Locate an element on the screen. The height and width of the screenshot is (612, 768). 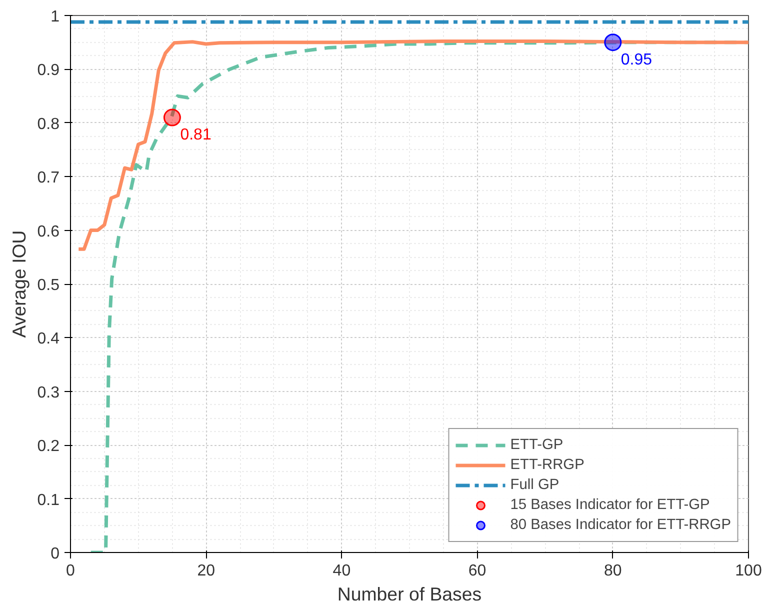
x-tick-label: 0 is located at coordinates (71, 571).